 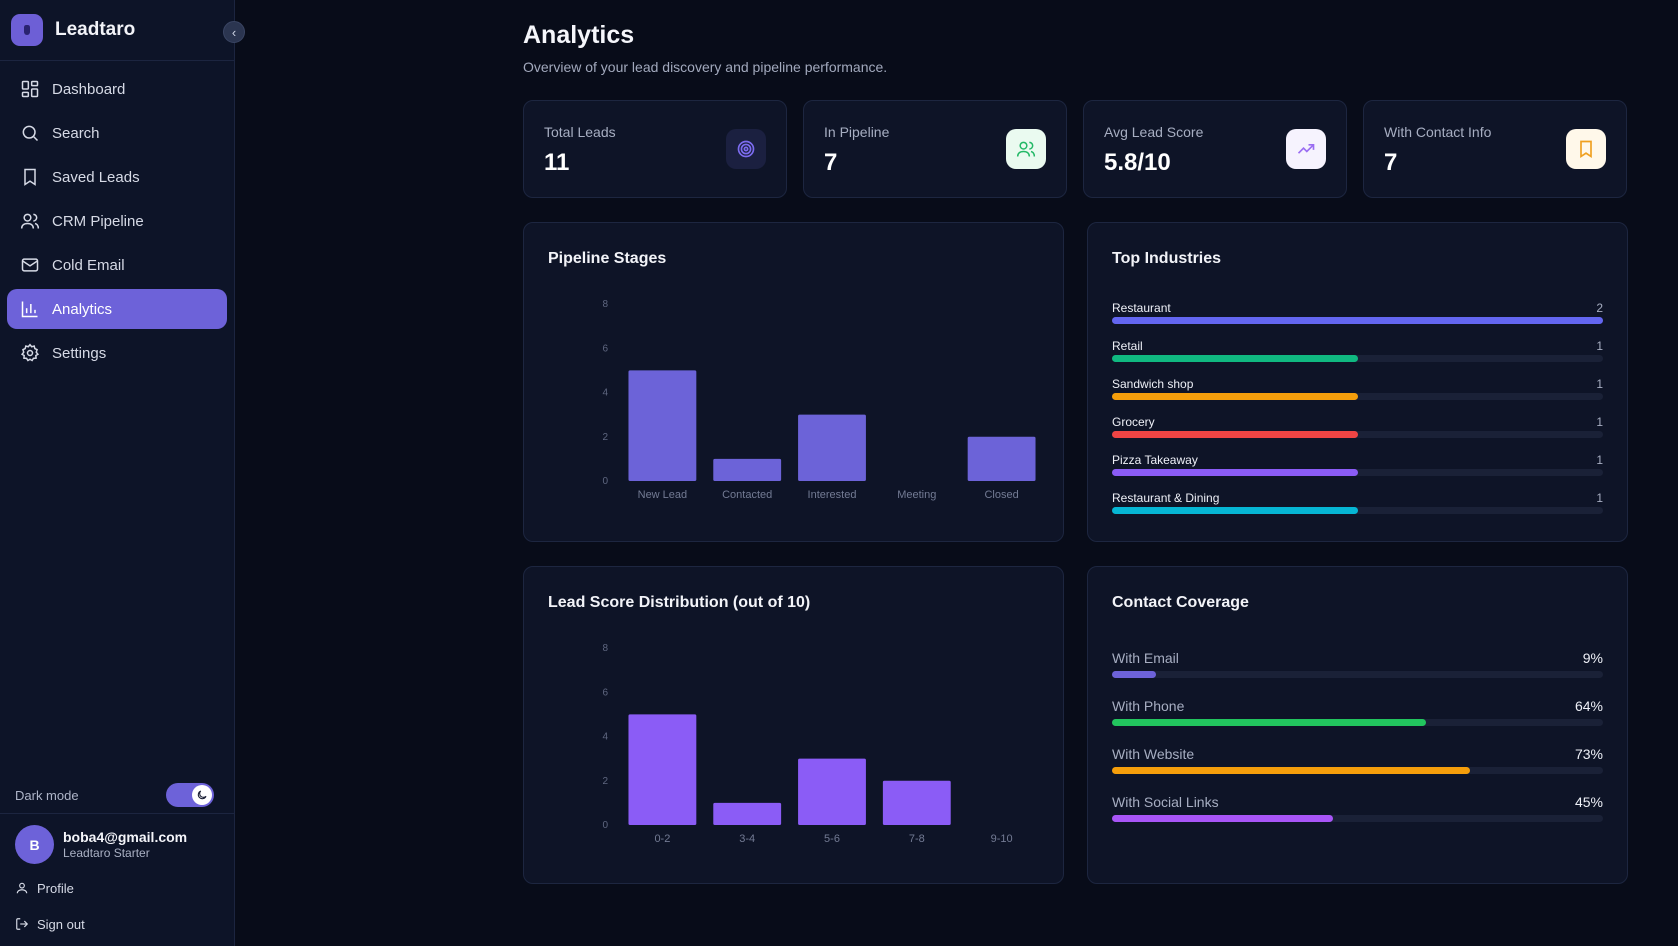 I want to click on stat-value: 5.8/10, so click(x=1137, y=162).